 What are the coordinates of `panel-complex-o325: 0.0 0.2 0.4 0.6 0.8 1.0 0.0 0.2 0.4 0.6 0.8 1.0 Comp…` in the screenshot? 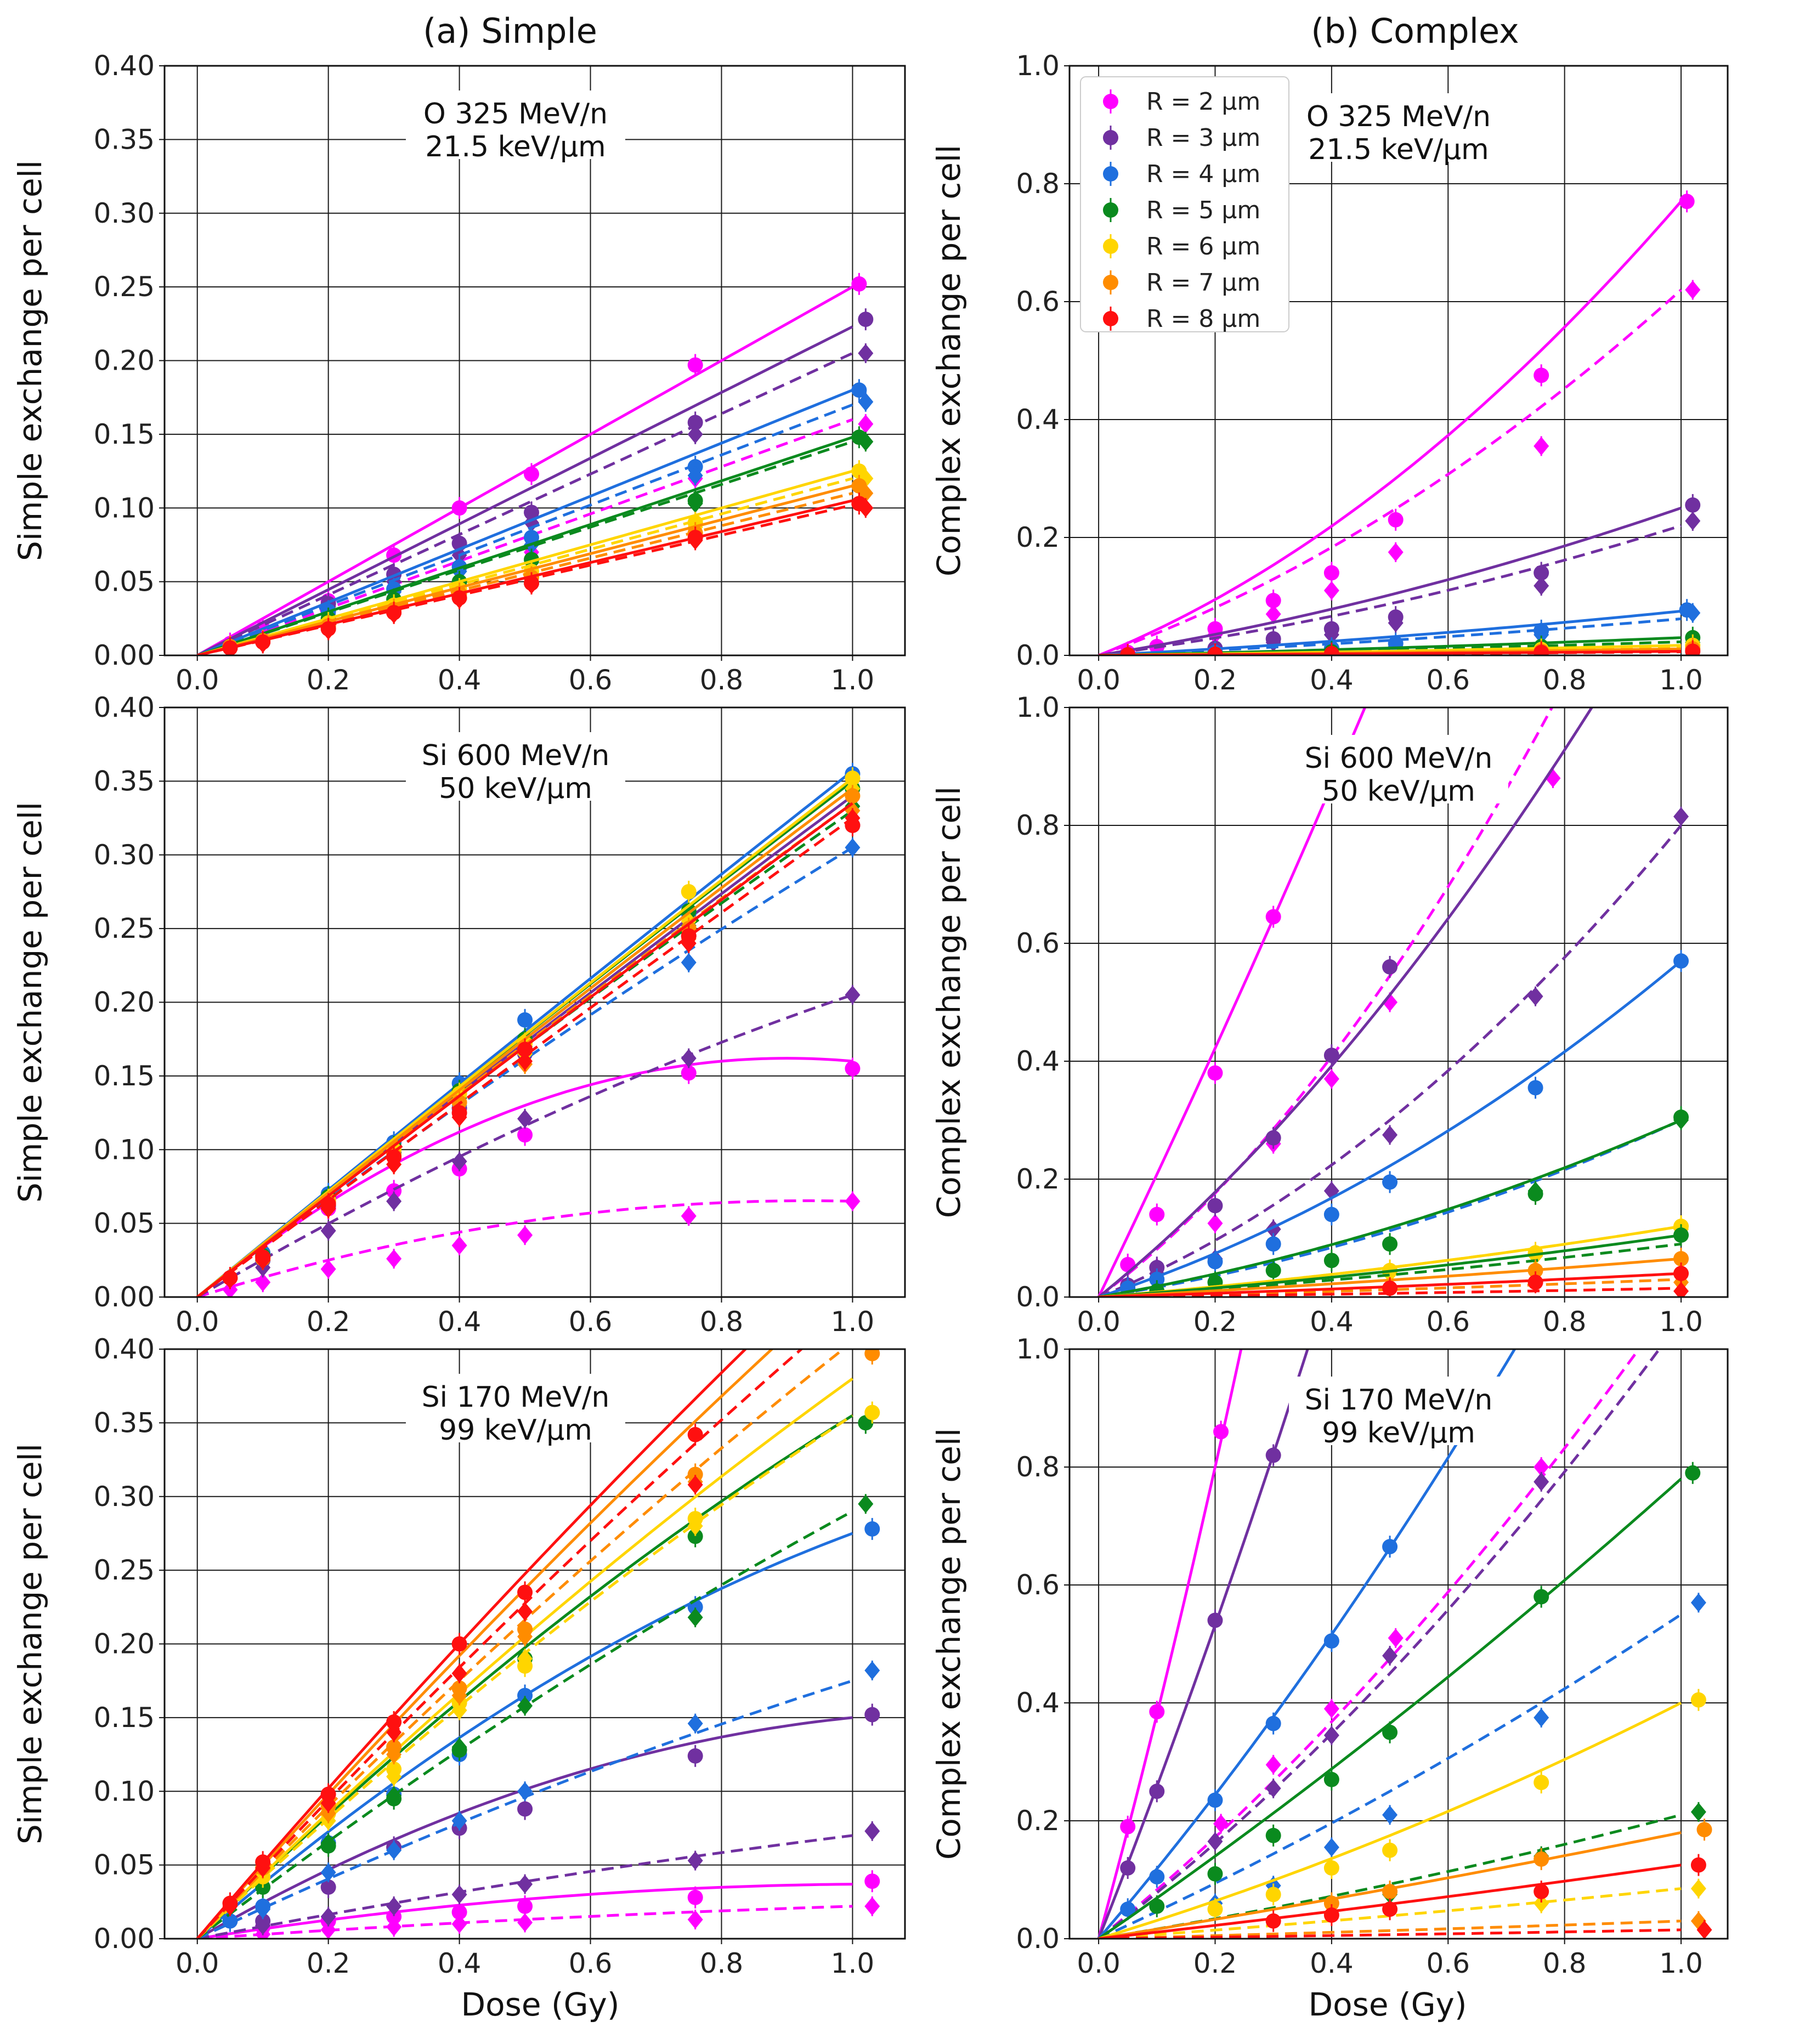 It's located at (1329, 373).